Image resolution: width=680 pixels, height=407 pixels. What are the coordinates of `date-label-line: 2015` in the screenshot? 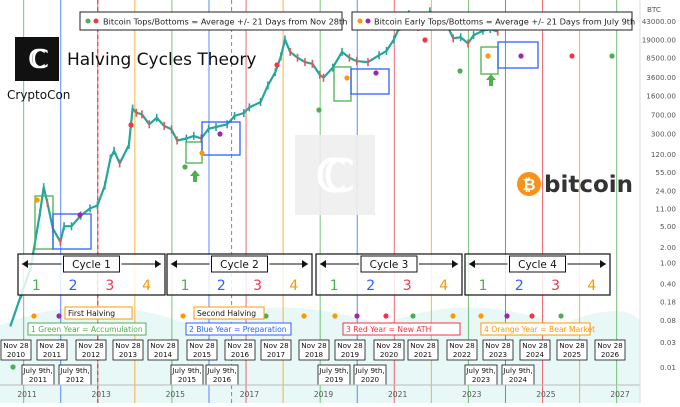 It's located at (202, 354).